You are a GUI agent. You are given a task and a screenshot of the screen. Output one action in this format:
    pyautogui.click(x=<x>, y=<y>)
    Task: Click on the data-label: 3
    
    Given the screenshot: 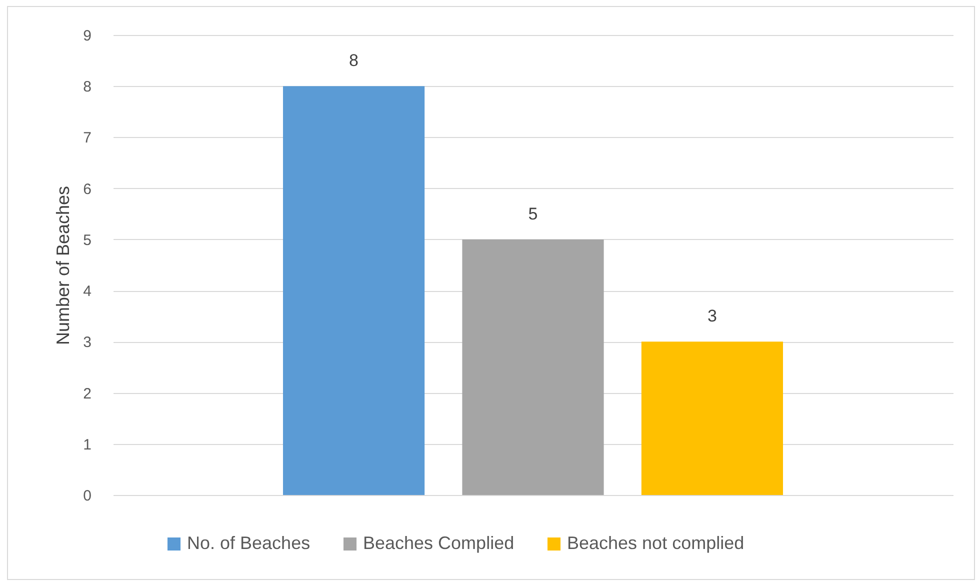 What is the action you would take?
    pyautogui.click(x=712, y=316)
    